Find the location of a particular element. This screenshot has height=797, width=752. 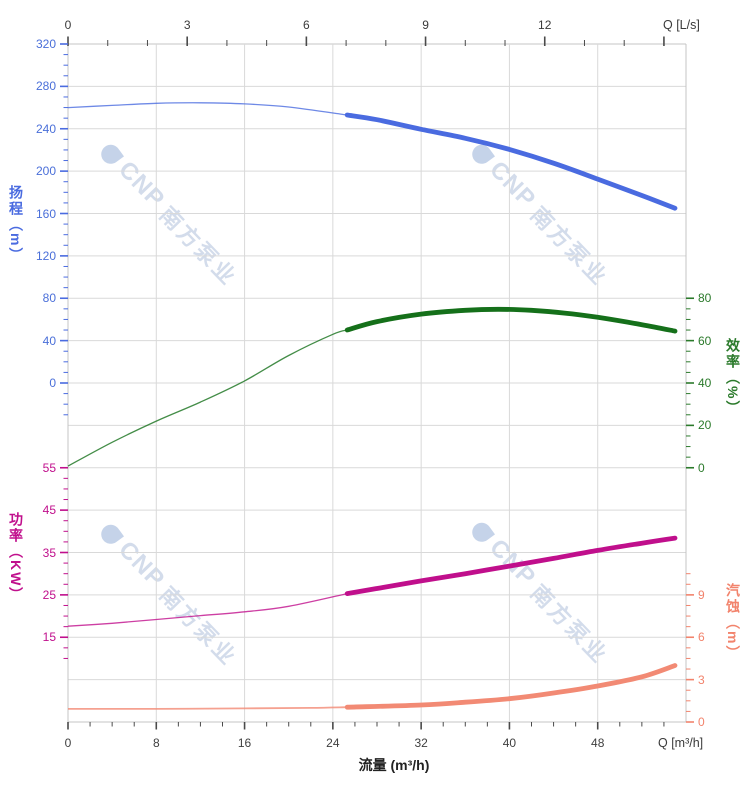

head-curve is located at coordinates (511, 161).